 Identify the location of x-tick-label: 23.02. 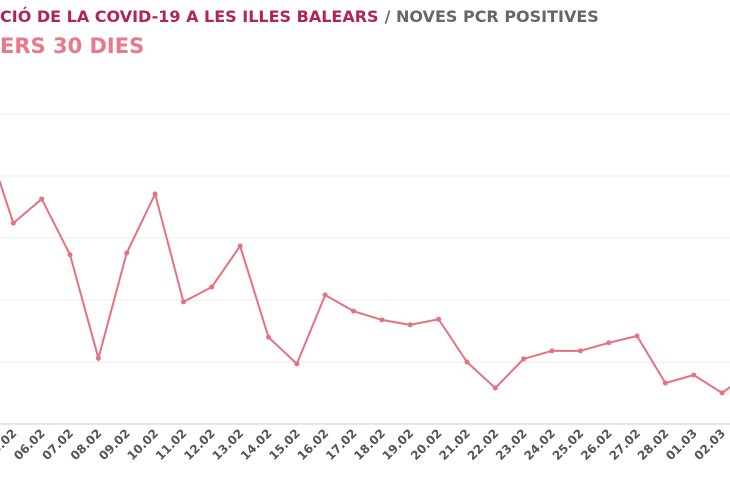
(511, 444).